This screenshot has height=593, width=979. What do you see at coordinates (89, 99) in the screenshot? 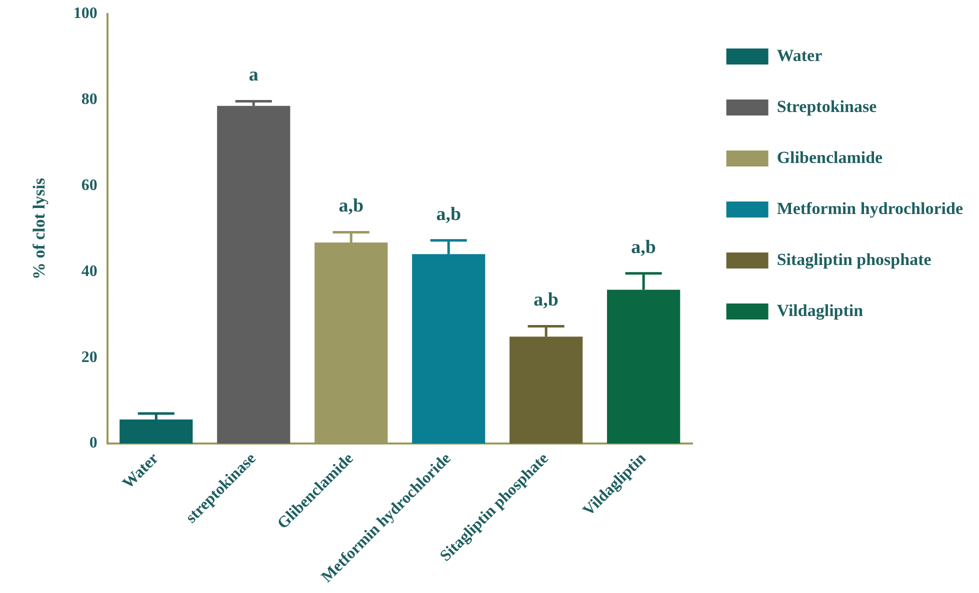
I see `y-tick-label: 80` at bounding box center [89, 99].